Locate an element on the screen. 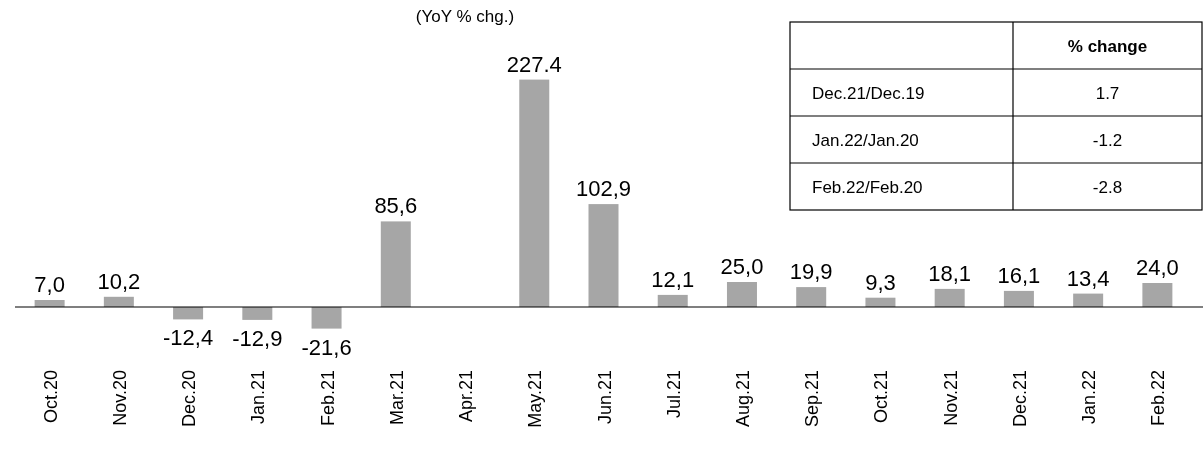 This screenshot has width=1203, height=469. x-tick-label: Oct.20 is located at coordinates (50, 397).